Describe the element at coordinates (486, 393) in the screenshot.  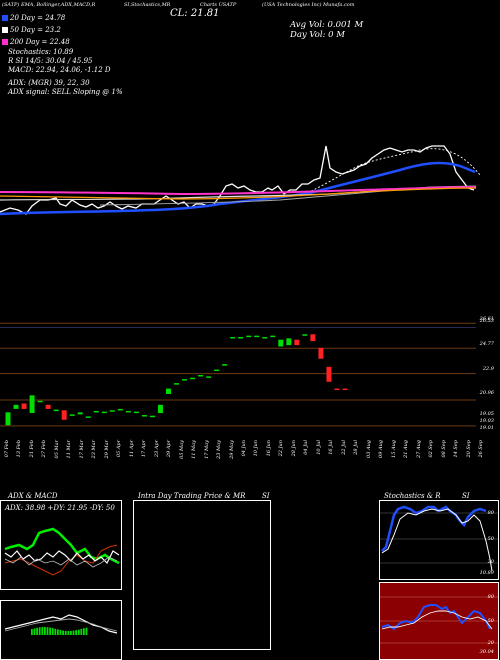
I see `price-axis-label: 20.96` at that location.